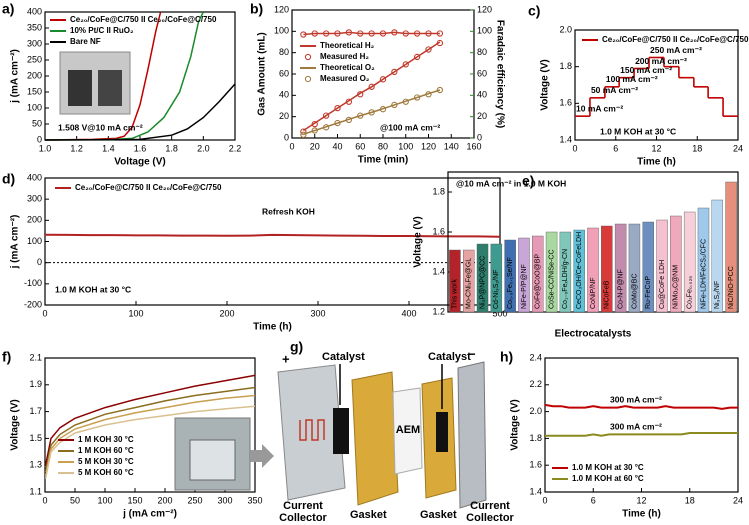 This screenshot has height=525, width=749. Describe the element at coordinates (593, 500) in the screenshot. I see `x-tick-label: 6` at that location.